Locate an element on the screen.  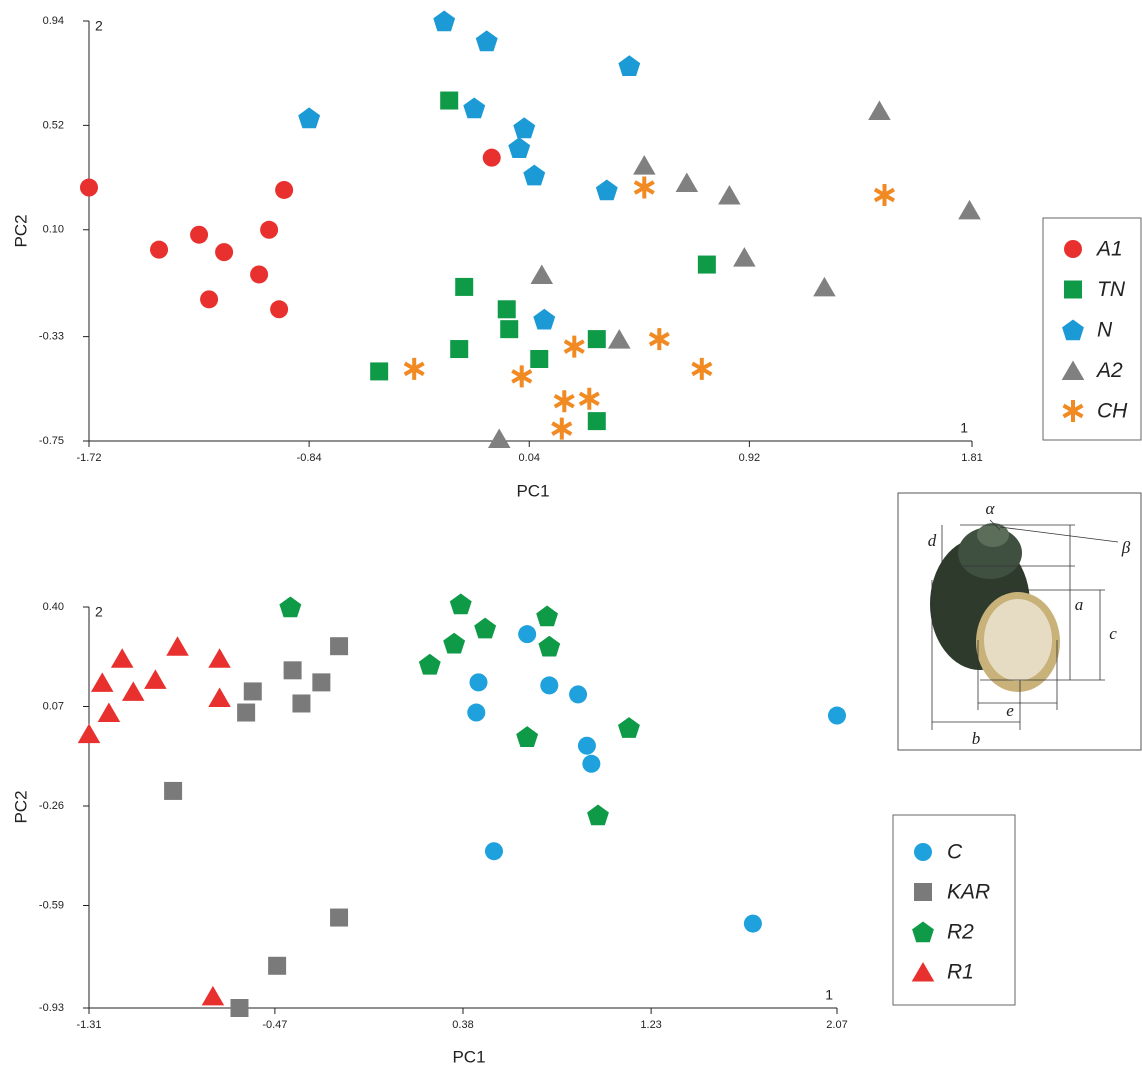
legend-label: R1 is located at coordinates (960, 972).